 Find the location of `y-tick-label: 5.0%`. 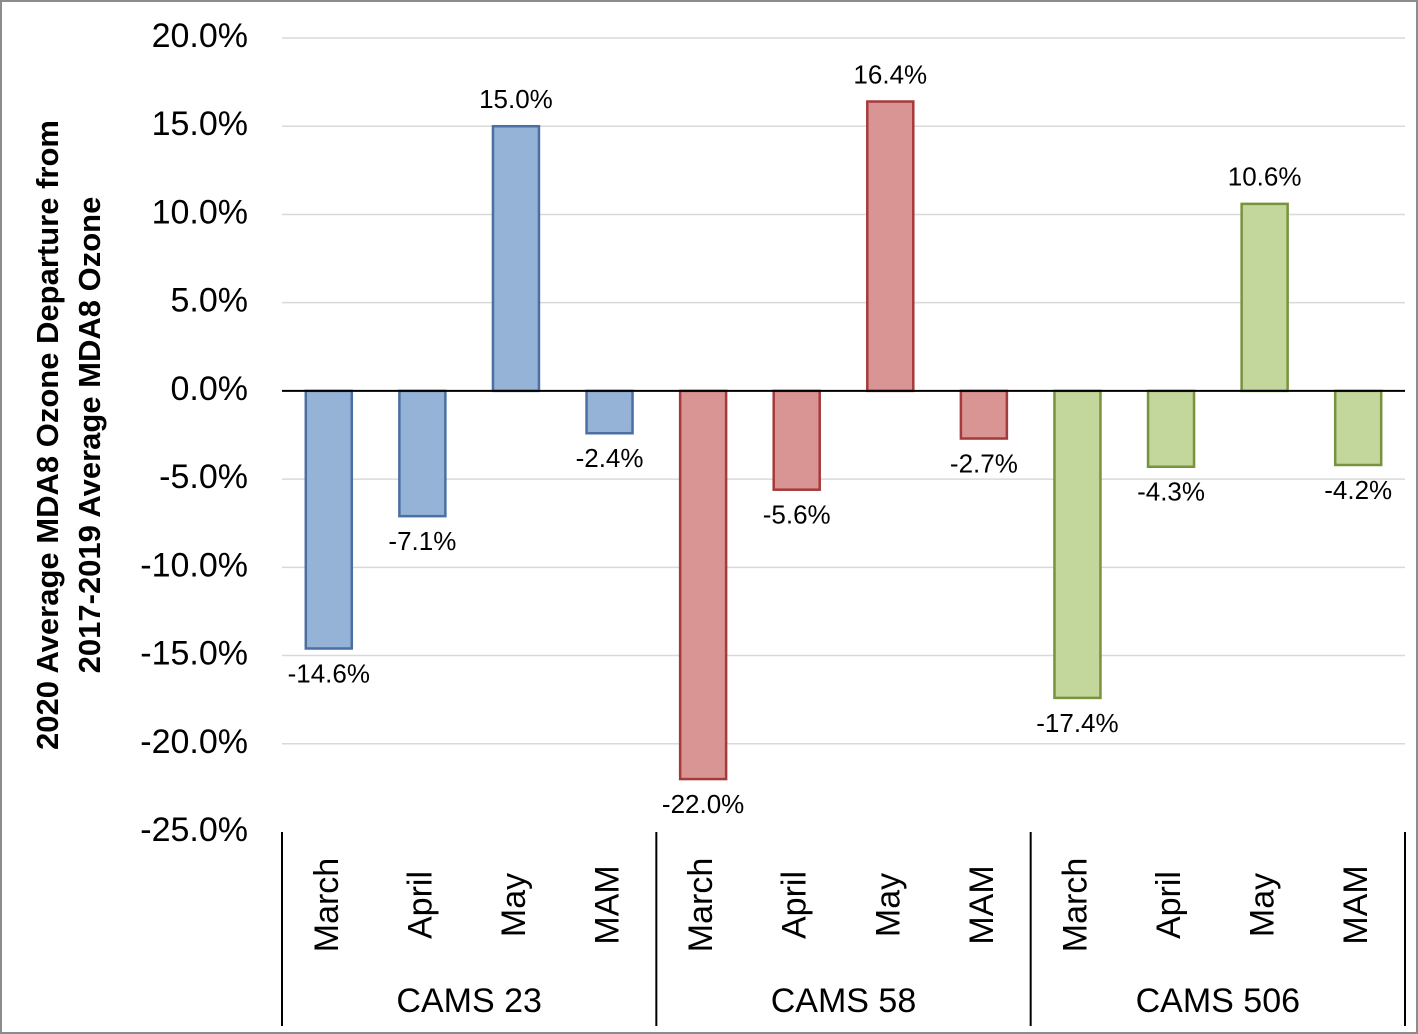

y-tick-label: 5.0% is located at coordinates (210, 301).